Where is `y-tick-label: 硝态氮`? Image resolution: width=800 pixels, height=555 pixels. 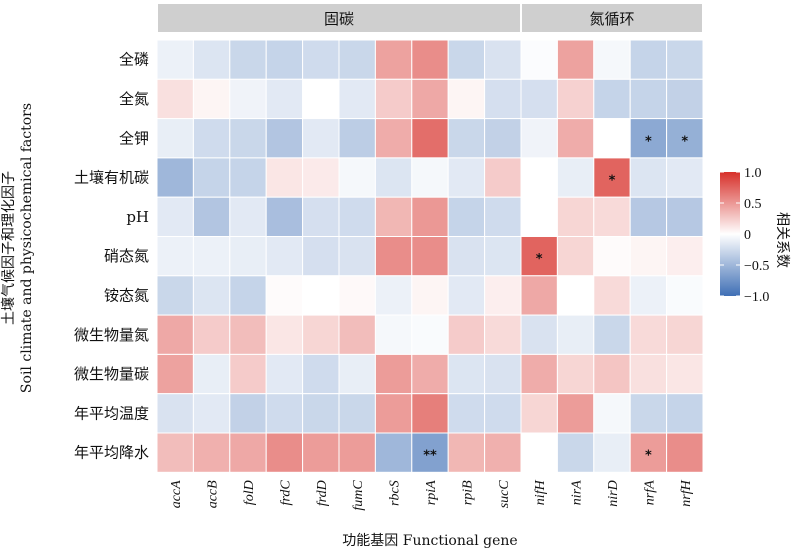
y-tick-label: 硝态氮 is located at coordinates (126, 256).